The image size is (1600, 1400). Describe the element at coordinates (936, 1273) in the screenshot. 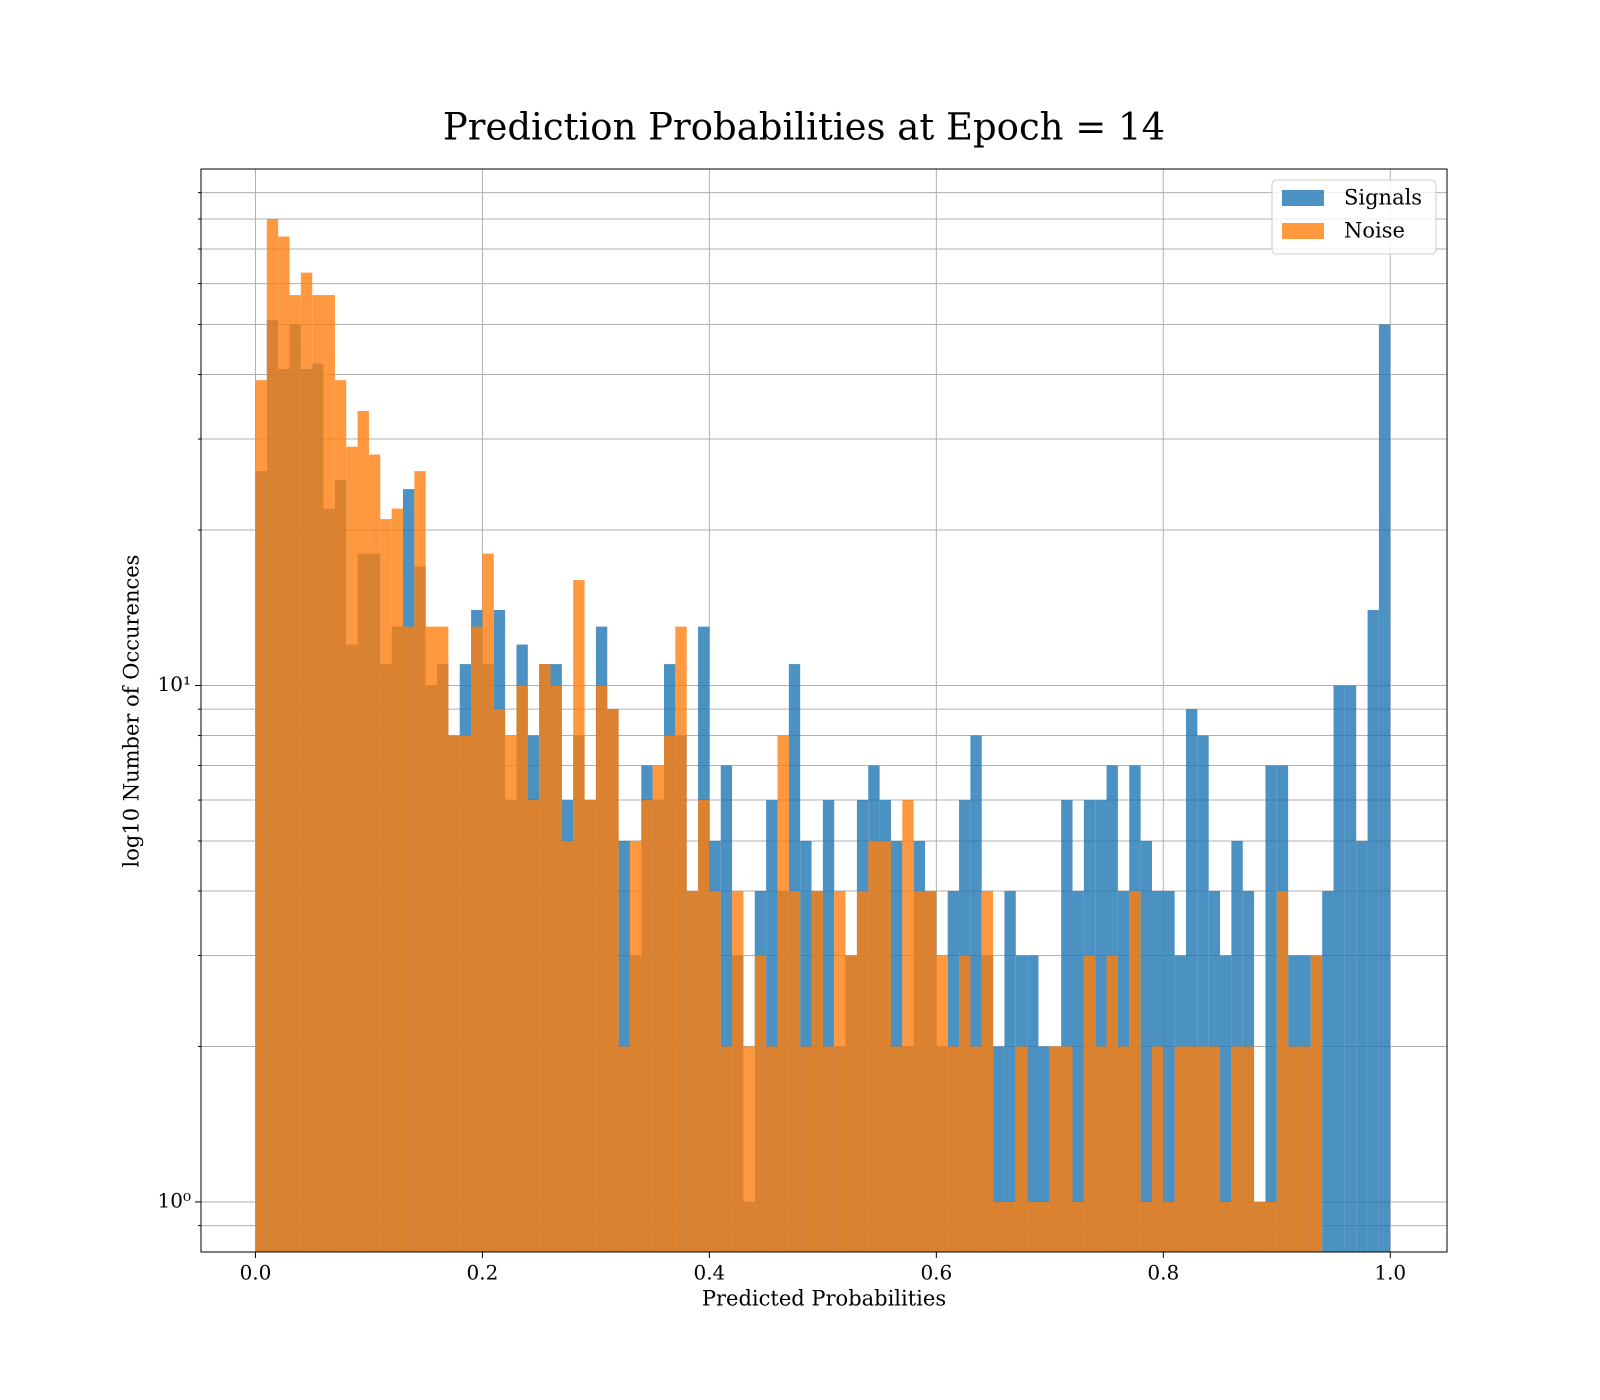

I see `x-tick-label: 0.6` at that location.